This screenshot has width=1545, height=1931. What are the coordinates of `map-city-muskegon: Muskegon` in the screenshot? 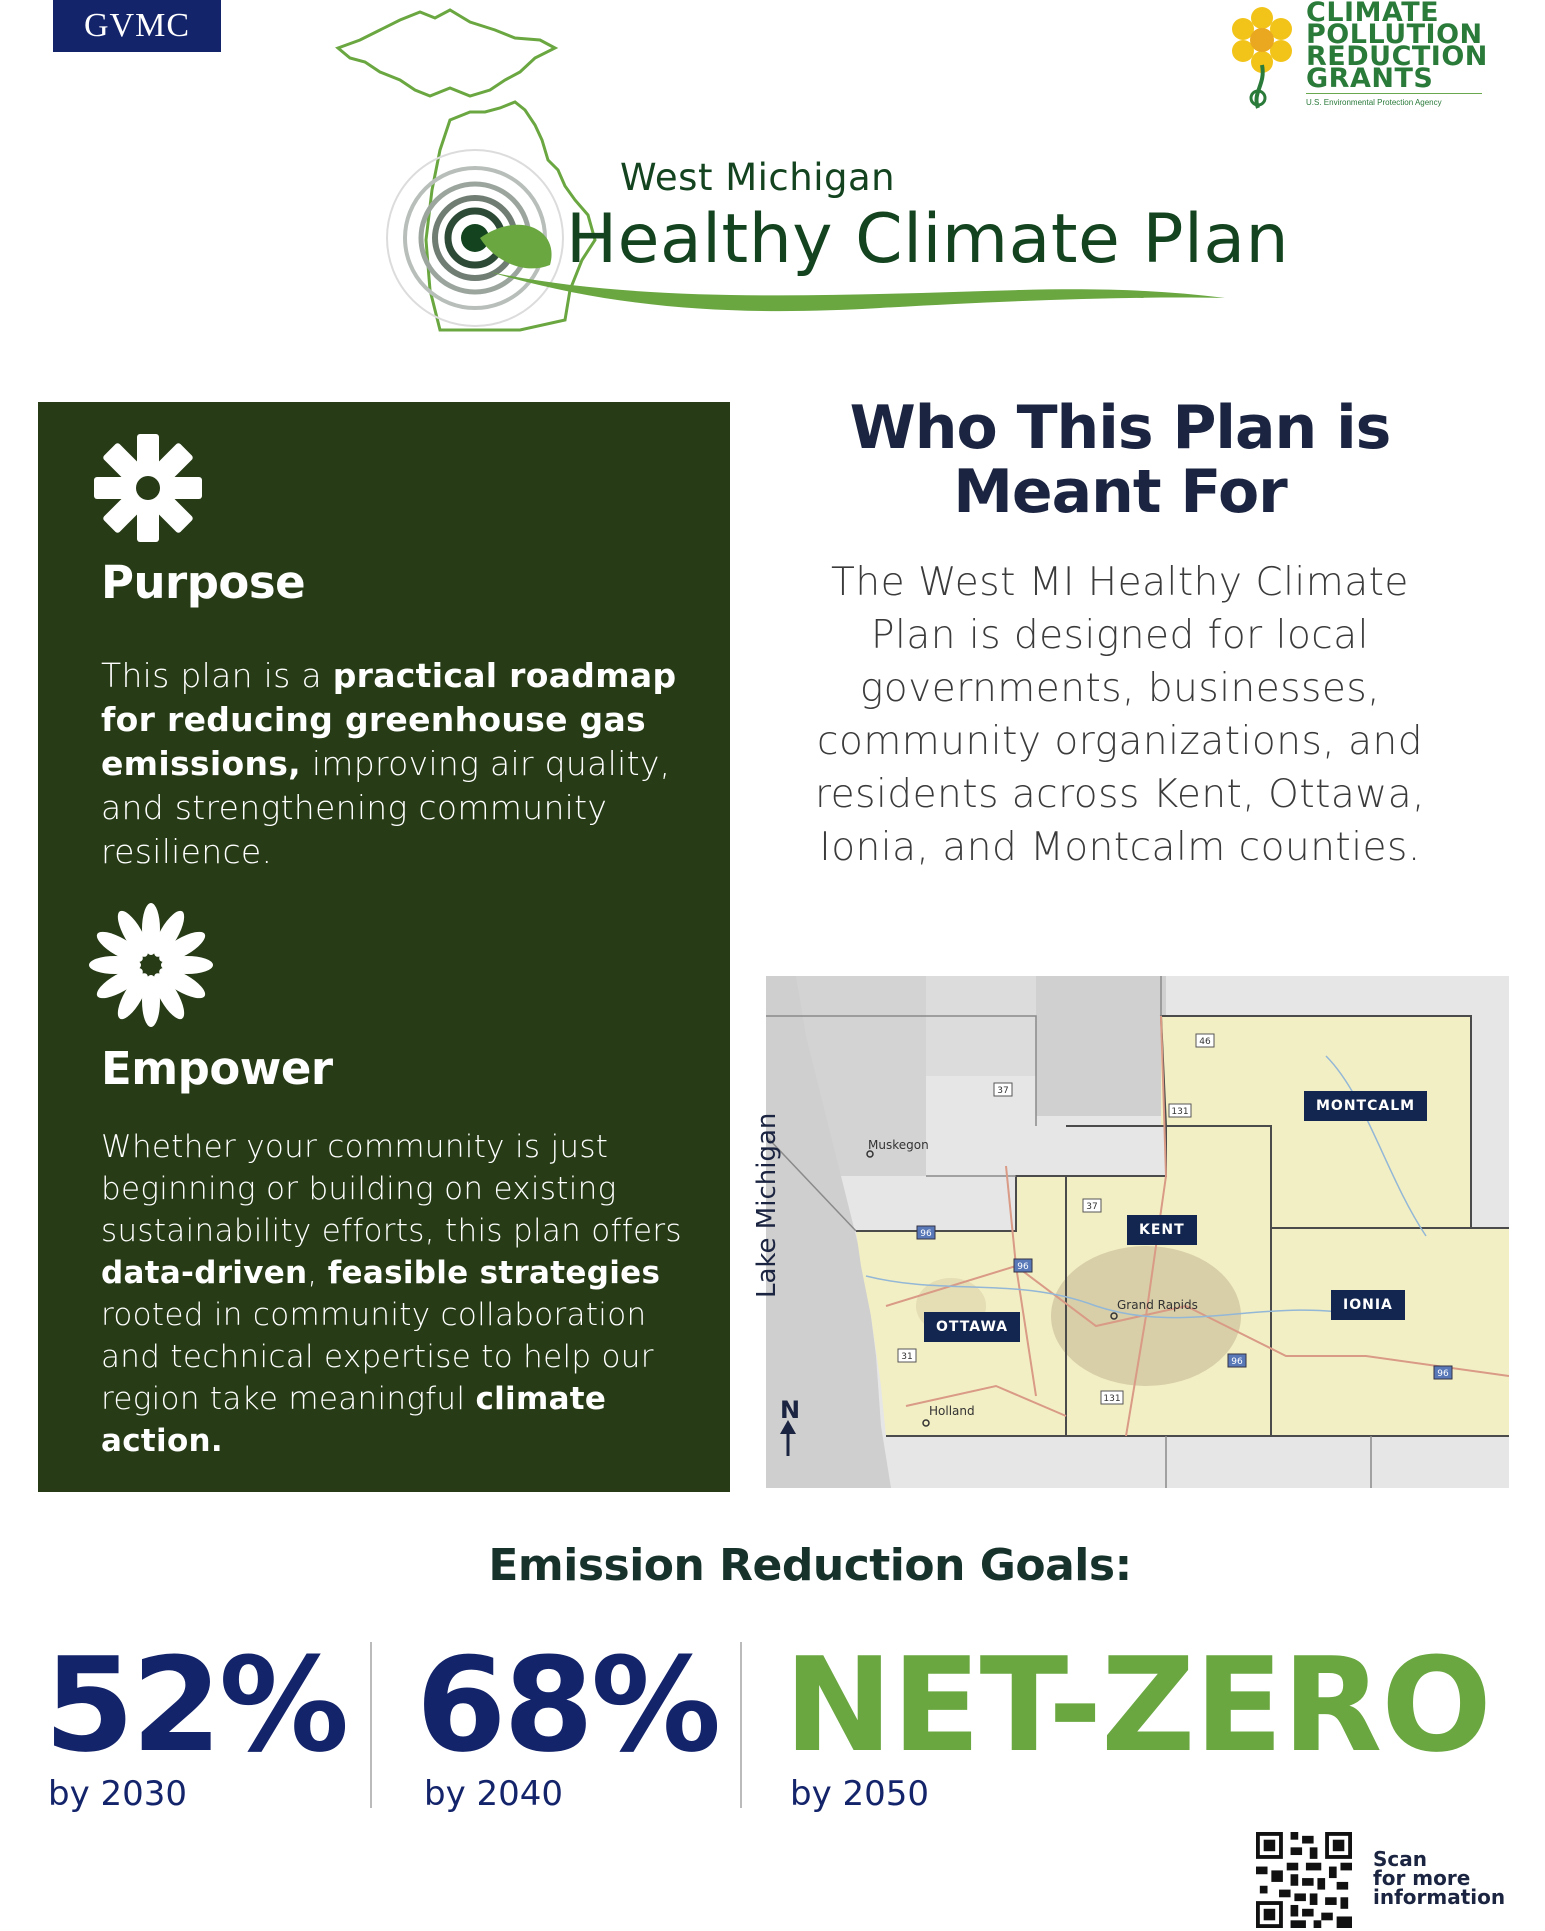 It's located at (898, 1145).